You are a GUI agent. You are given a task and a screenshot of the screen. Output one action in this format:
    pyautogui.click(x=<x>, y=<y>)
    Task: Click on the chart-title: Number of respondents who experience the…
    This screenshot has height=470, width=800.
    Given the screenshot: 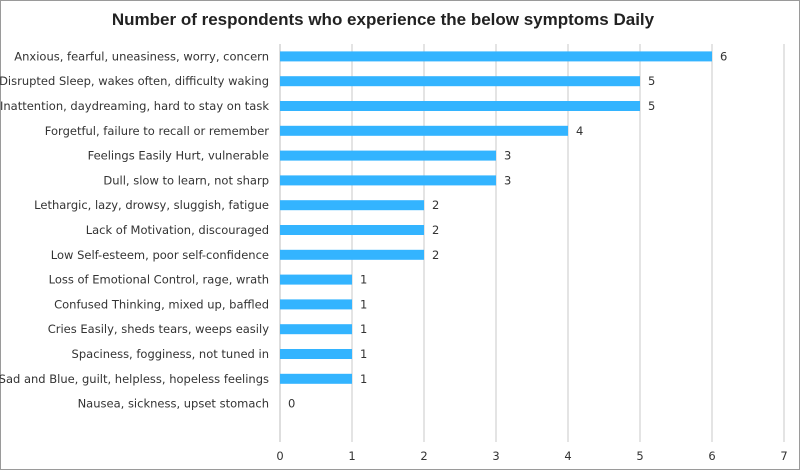 What is the action you would take?
    pyautogui.click(x=383, y=19)
    